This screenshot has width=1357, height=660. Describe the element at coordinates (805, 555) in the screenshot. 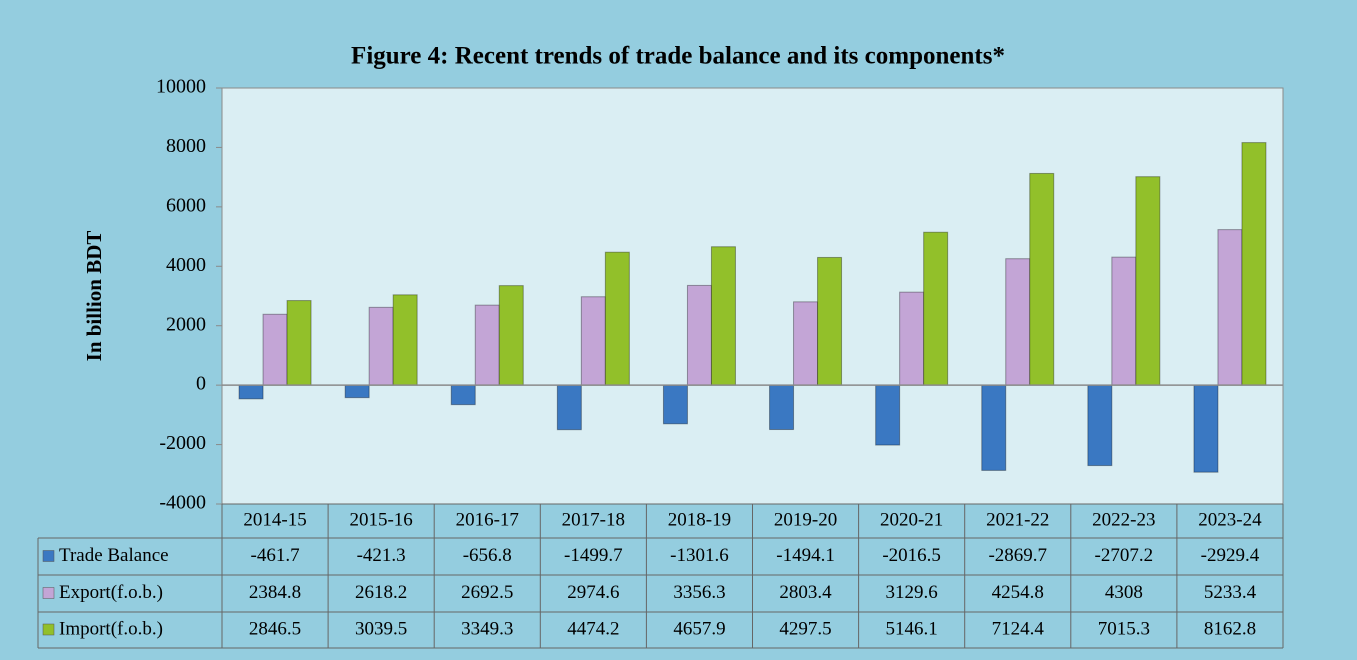

I see `table-cell: -1494.1` at that location.